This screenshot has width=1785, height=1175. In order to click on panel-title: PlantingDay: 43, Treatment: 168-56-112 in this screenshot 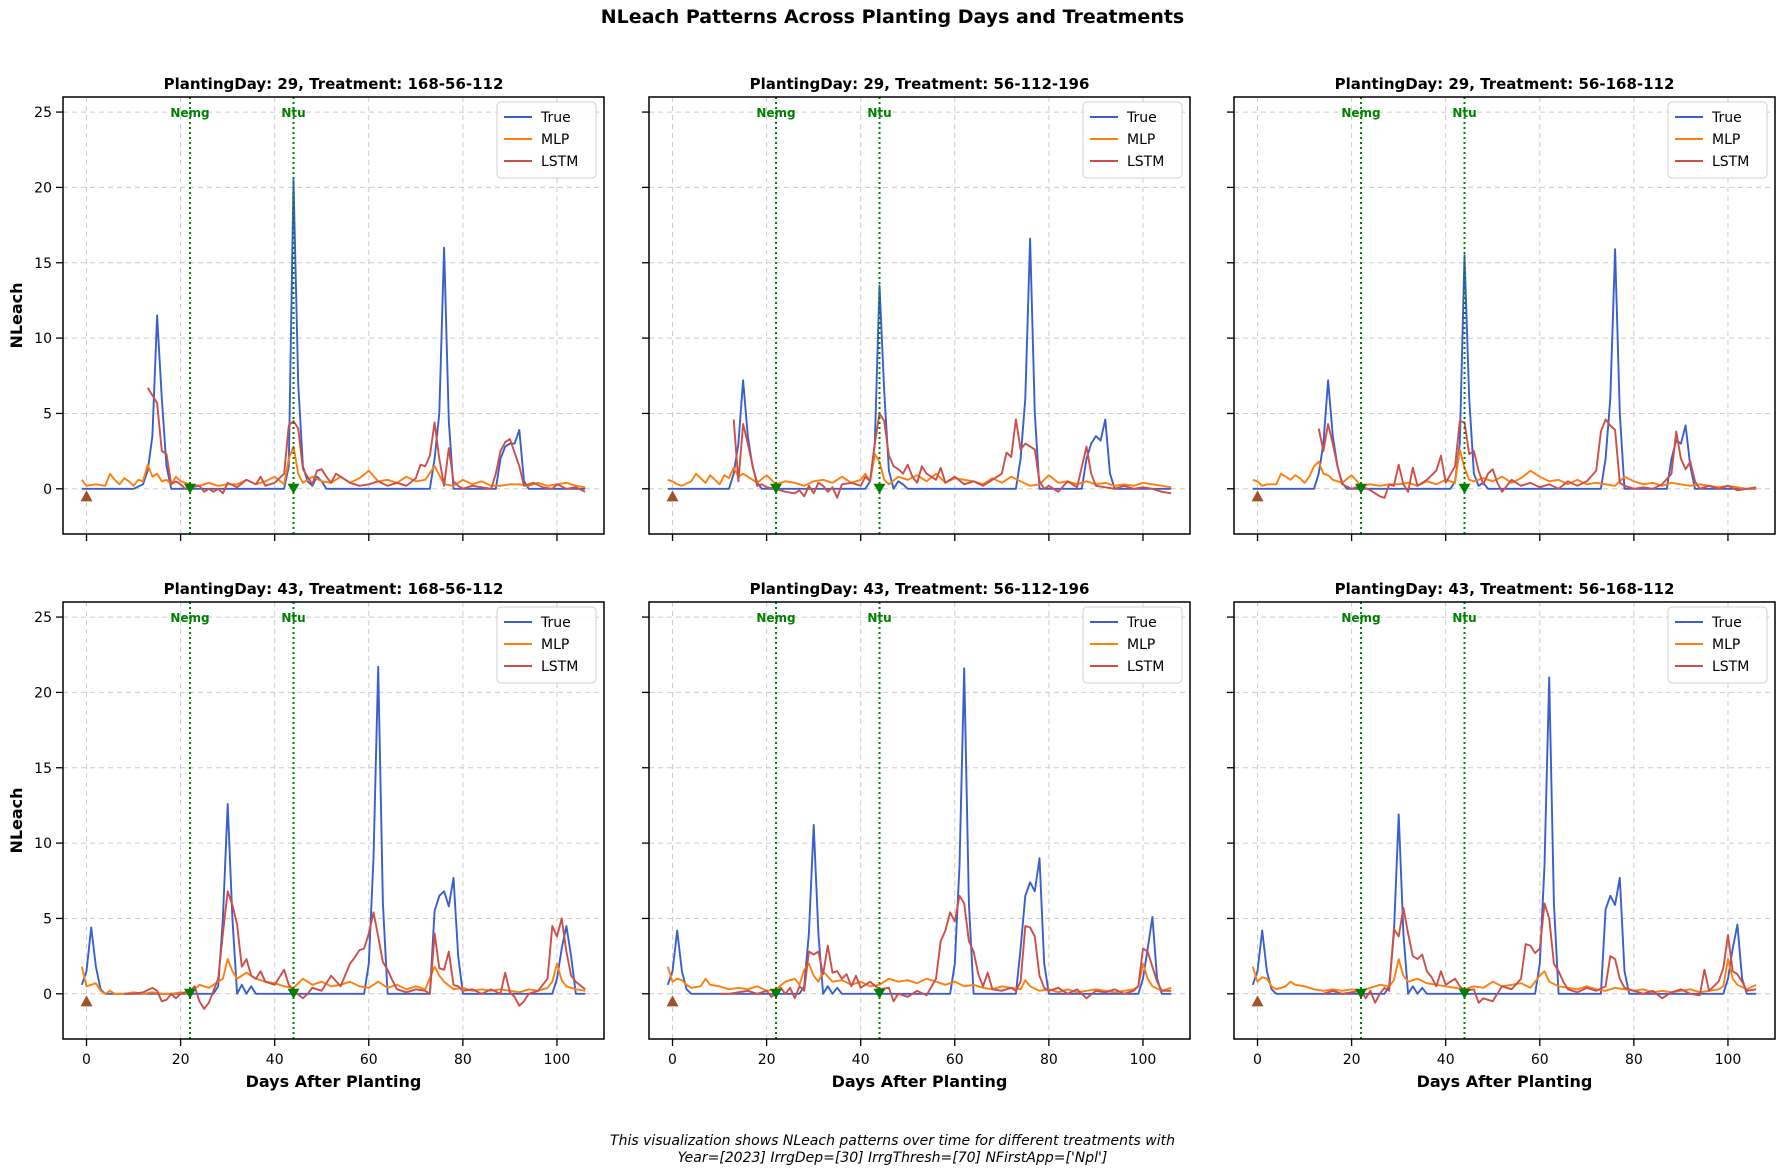, I will do `click(334, 589)`.